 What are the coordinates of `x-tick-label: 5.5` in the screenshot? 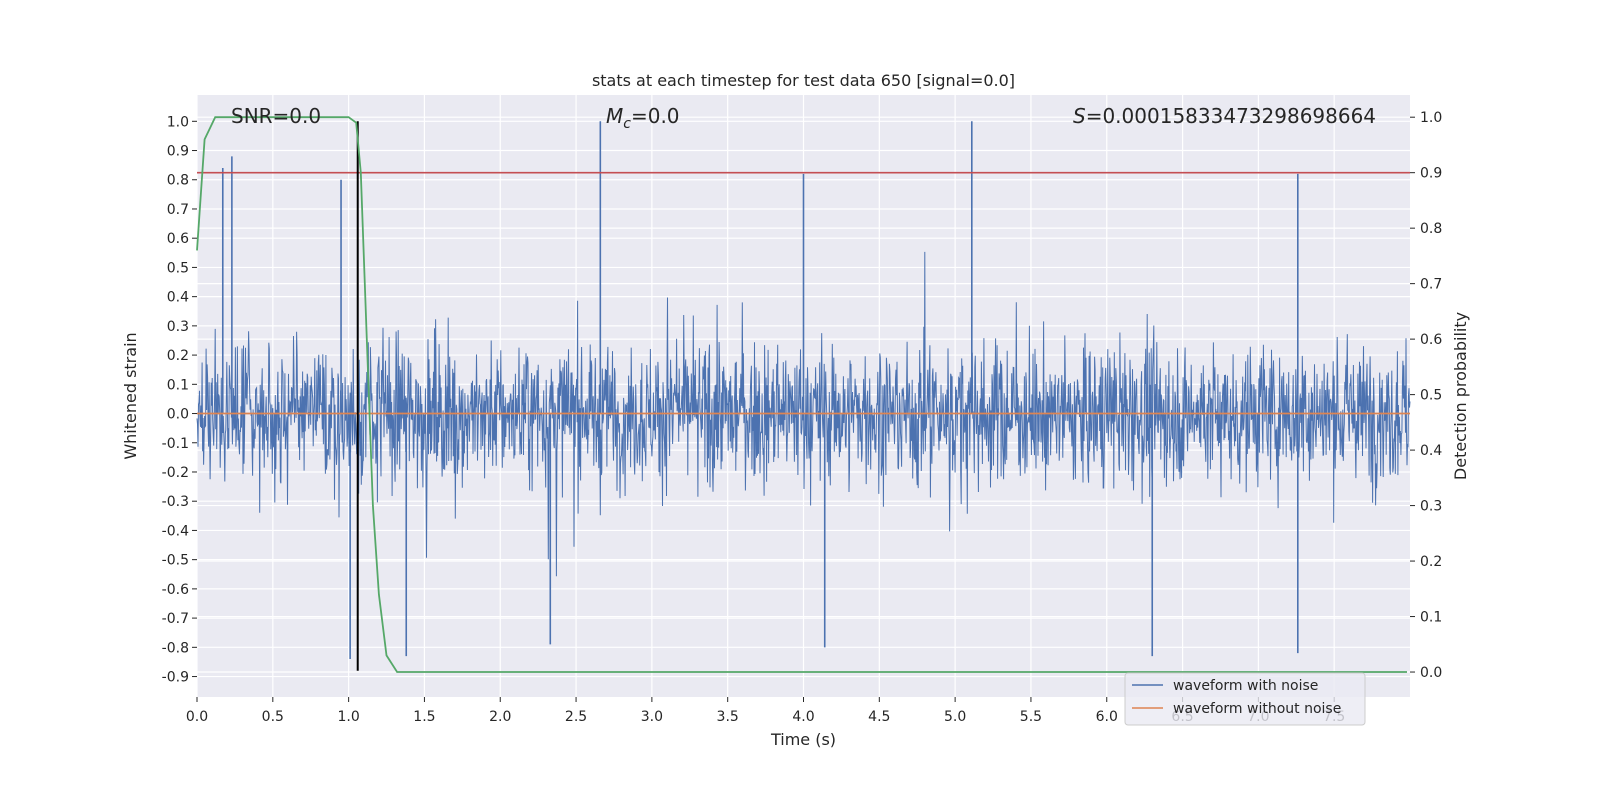 It's located at (1031, 717).